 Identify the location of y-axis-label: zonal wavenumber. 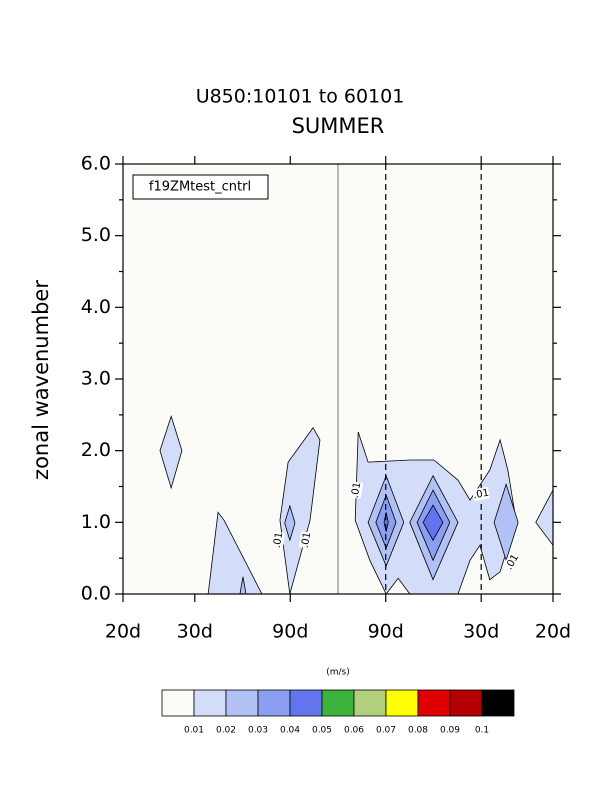
(41, 380).